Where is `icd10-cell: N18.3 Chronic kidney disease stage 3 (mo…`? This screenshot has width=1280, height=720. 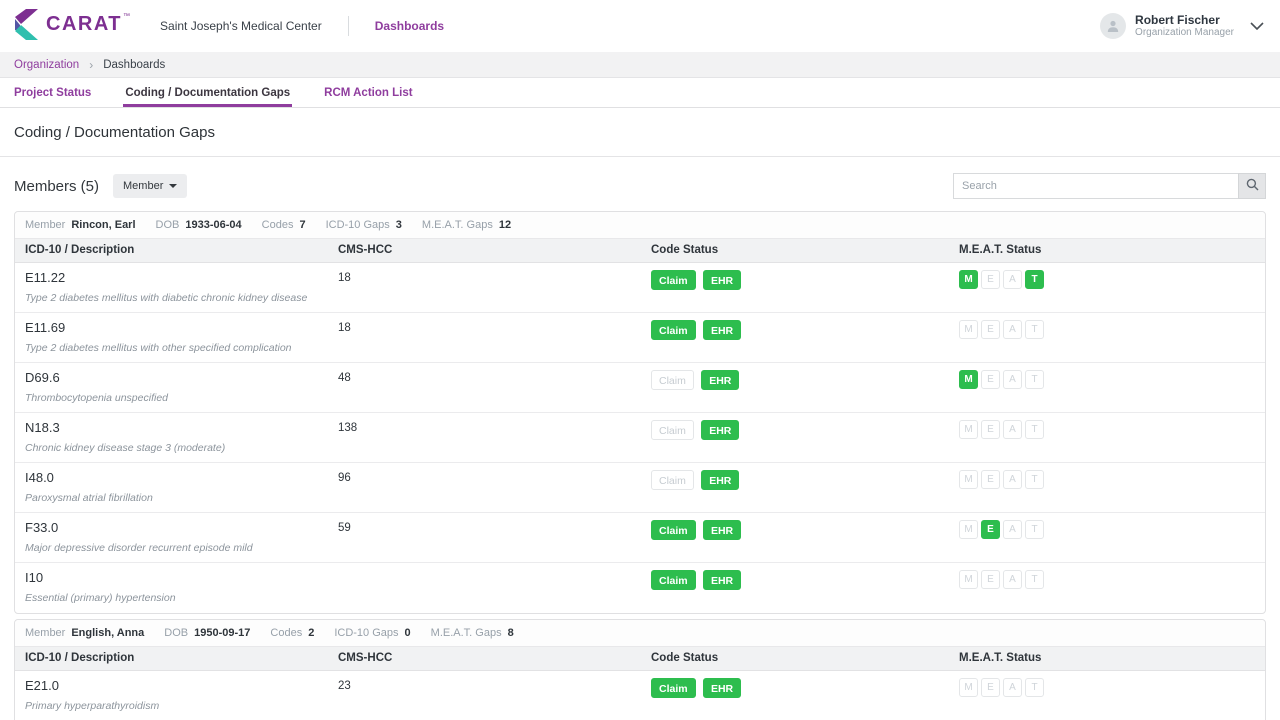 icd10-cell: N18.3 Chronic kidney disease stage 3 (mo… is located at coordinates (181, 441).